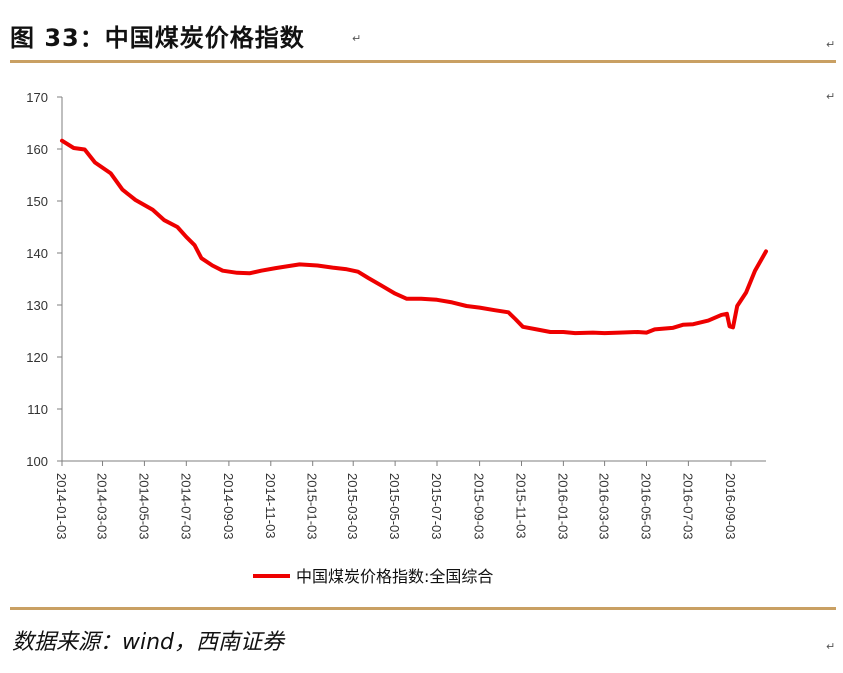 The height and width of the screenshot is (673, 843). I want to click on x-tick-label: 2016-09-03, so click(730, 506).